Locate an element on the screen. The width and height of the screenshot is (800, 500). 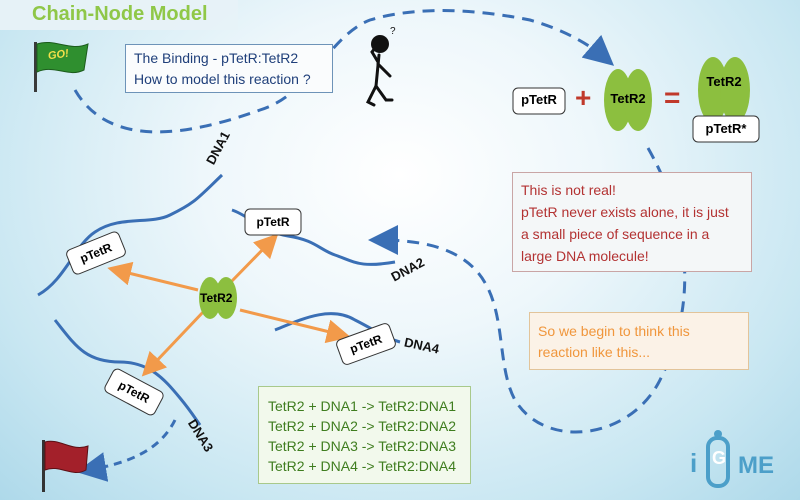
reaction-line: TetR2 + DNA4 -> TetR2:DNA4 is located at coordinates (362, 466).